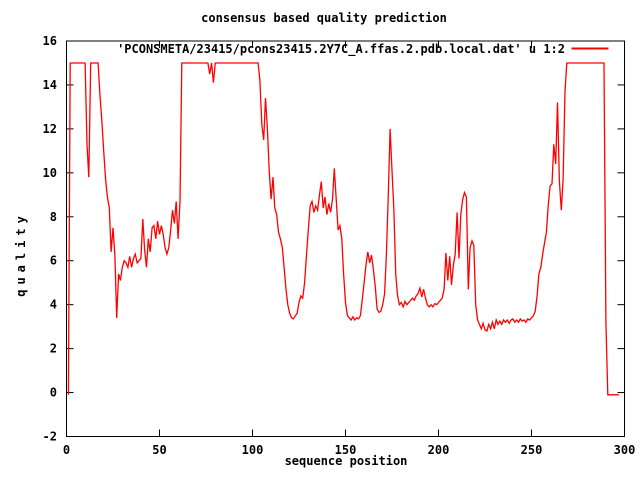 The image size is (640, 485). What do you see at coordinates (625, 450) in the screenshot?
I see `x-tick-label: 300` at bounding box center [625, 450].